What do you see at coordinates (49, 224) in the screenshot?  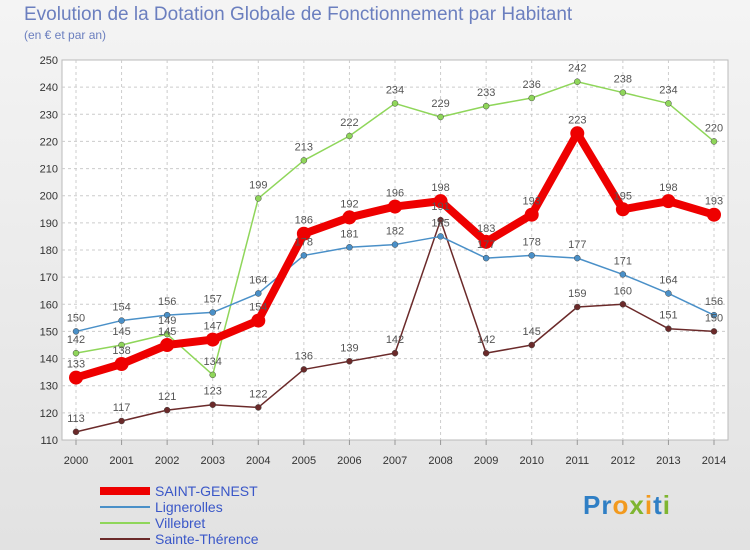 I see `y-tick-label: 190` at bounding box center [49, 224].